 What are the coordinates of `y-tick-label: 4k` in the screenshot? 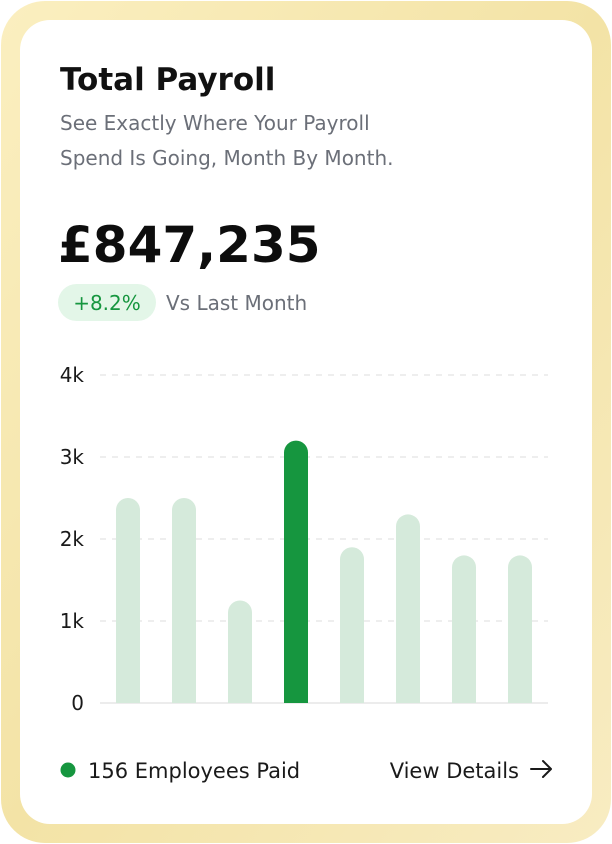 It's located at (72, 375).